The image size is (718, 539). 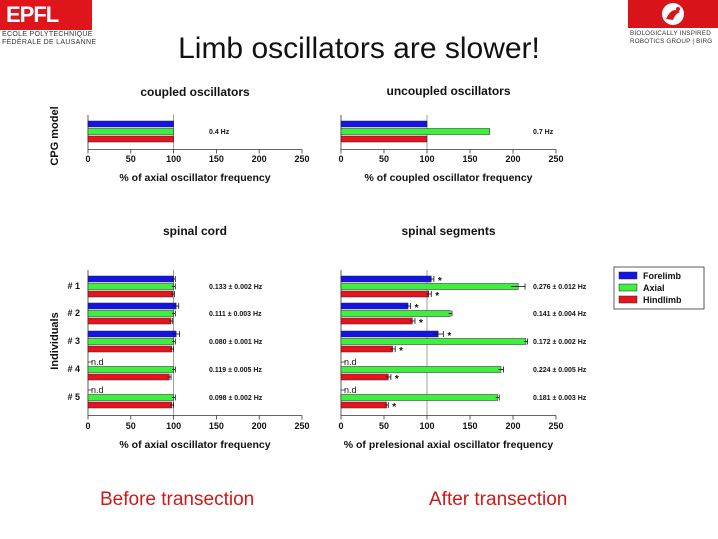 I want to click on panel-title: uncoupled oscillators, so click(x=448, y=91).